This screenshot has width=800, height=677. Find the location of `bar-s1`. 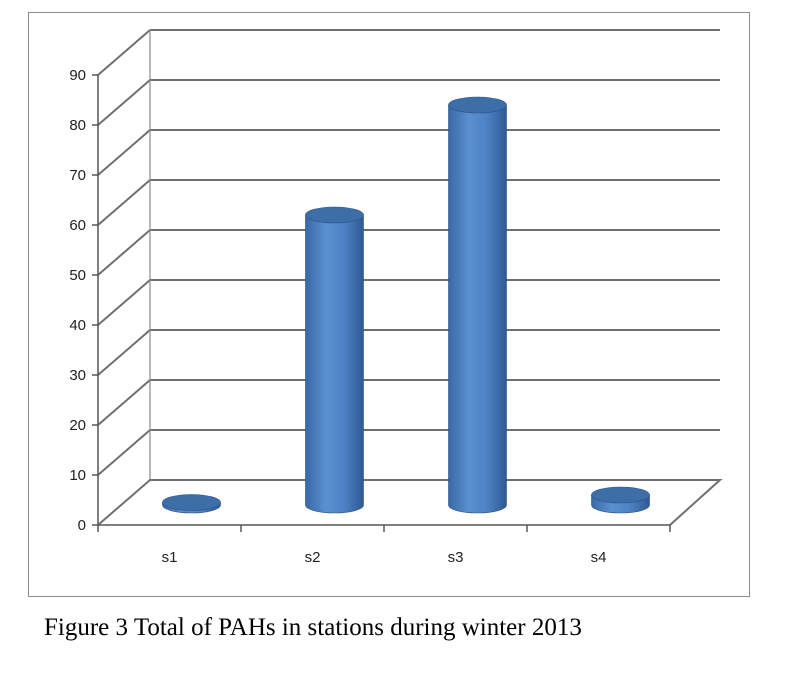

bar-s1 is located at coordinates (191, 504).